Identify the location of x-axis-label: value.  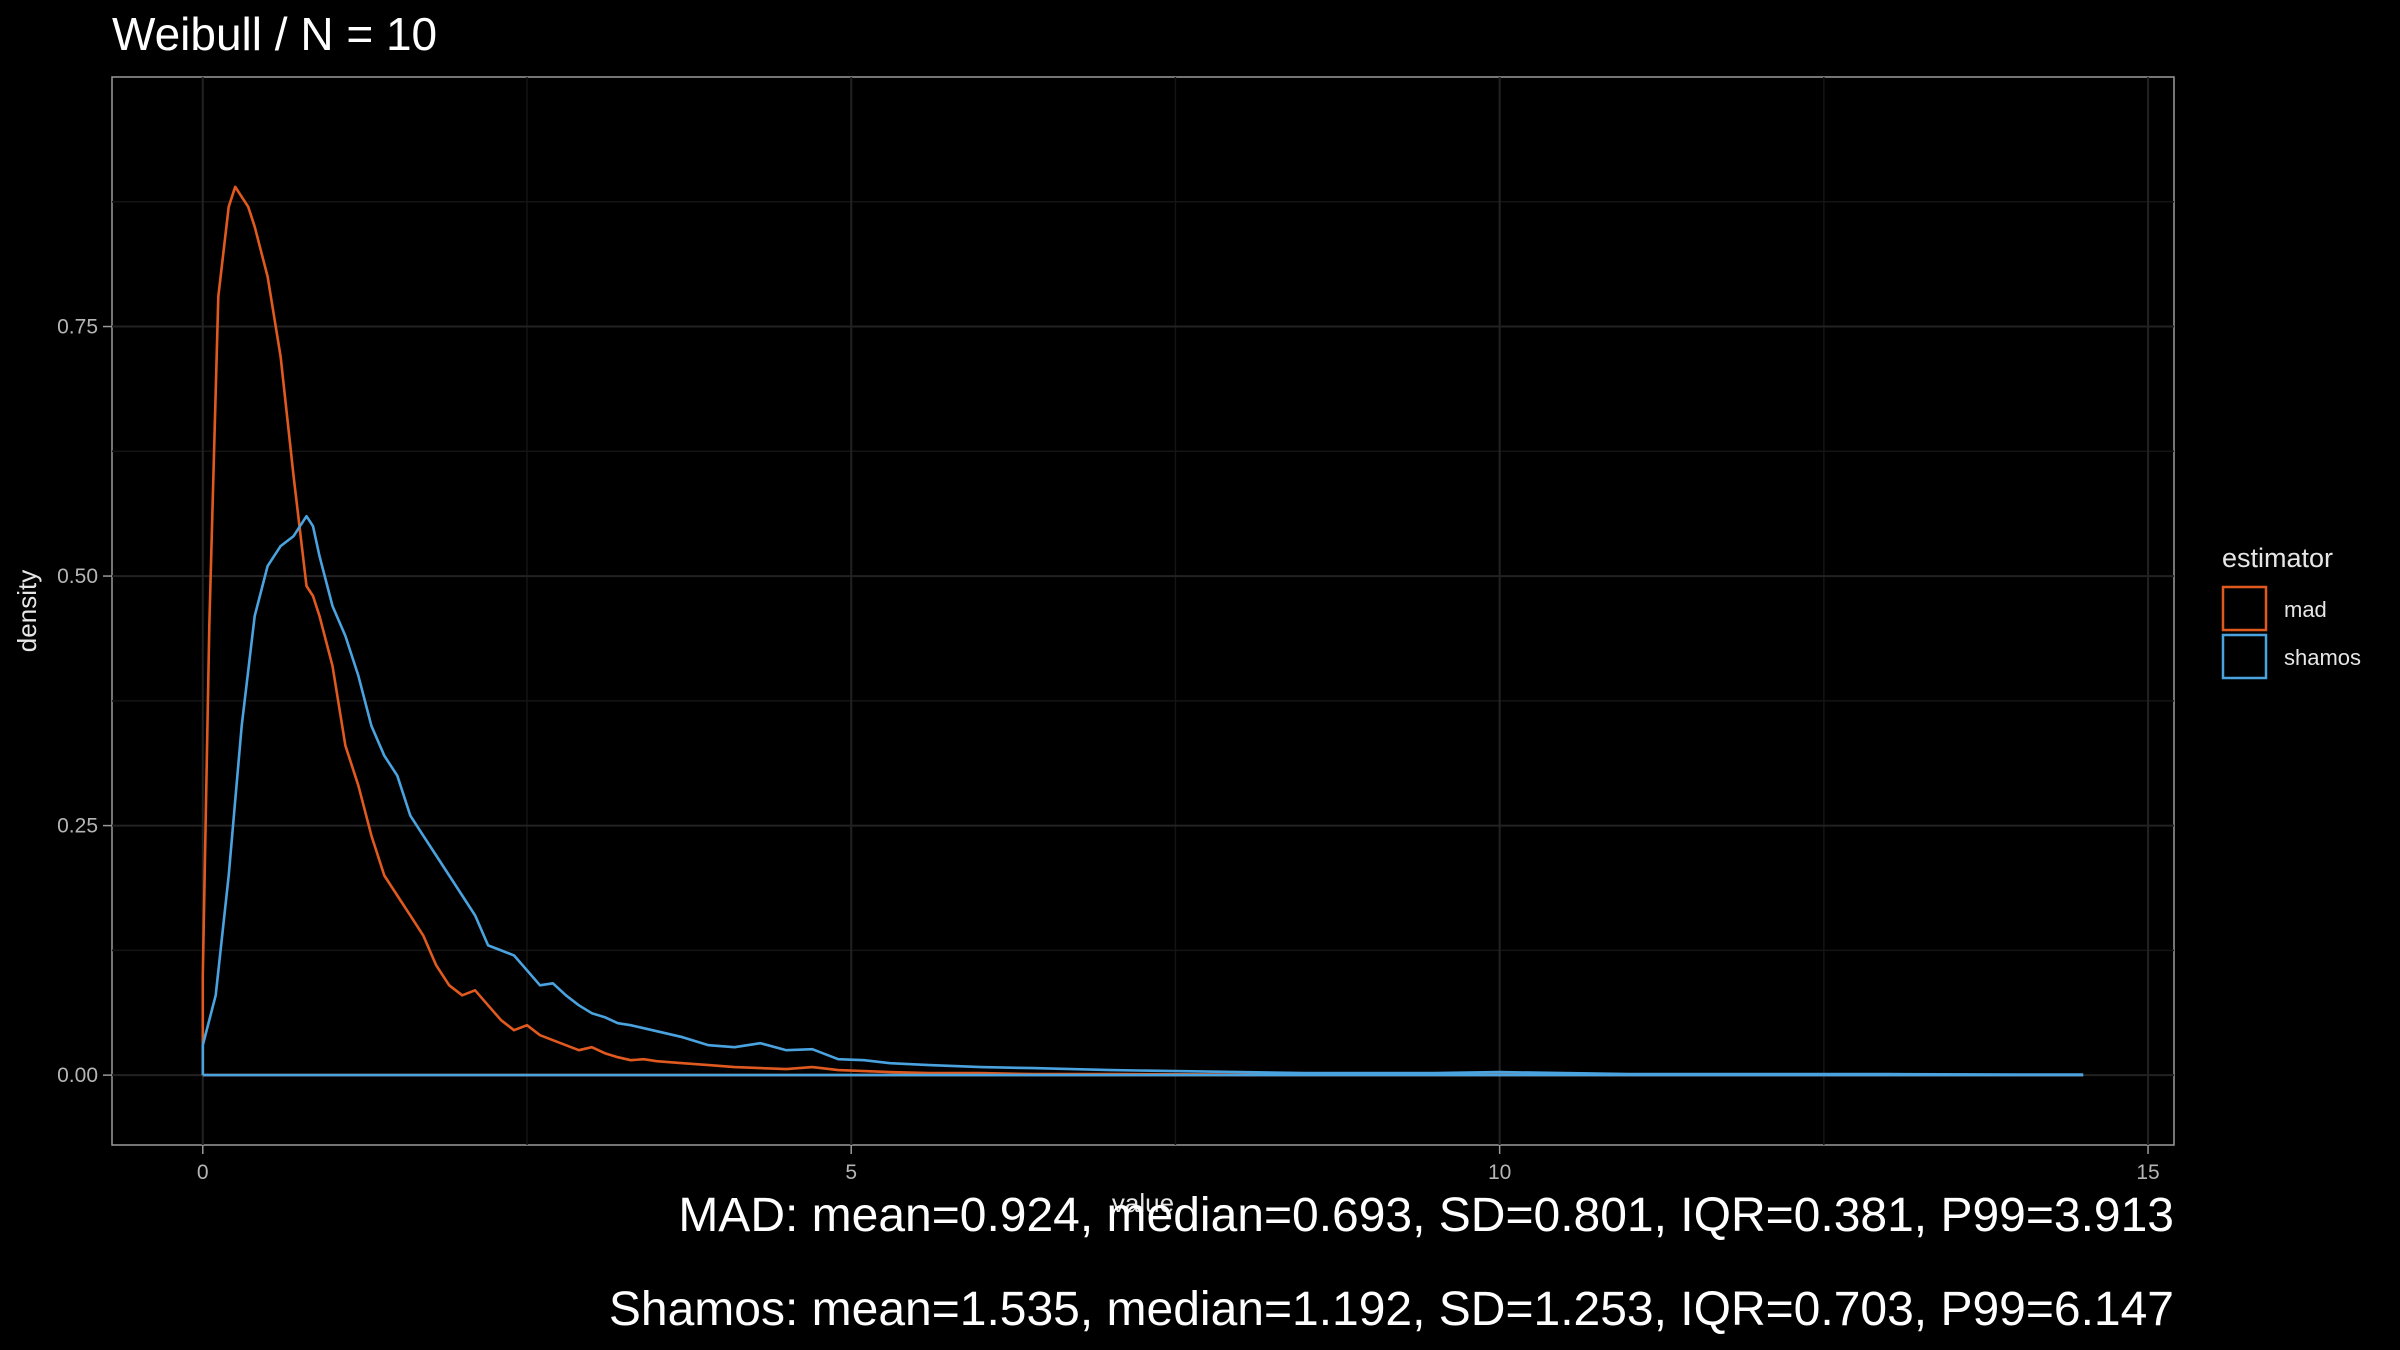
(1143, 1203).